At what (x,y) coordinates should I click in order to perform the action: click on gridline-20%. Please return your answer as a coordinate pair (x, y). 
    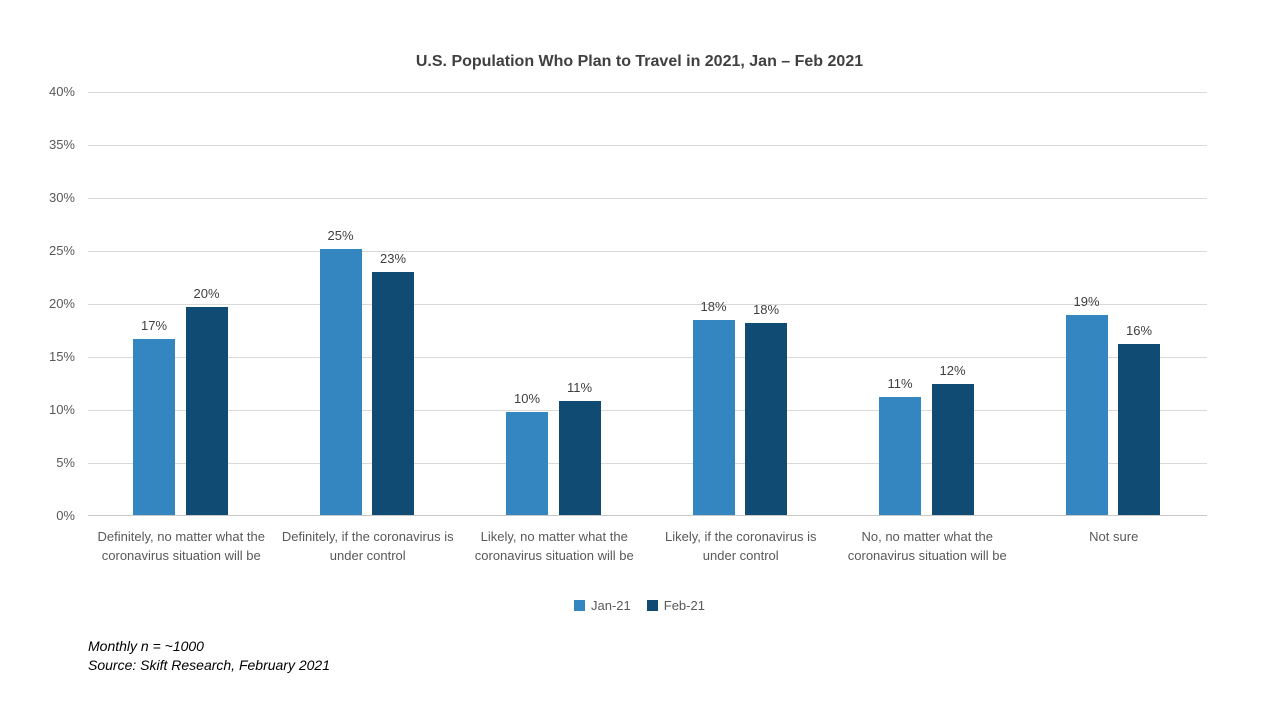
    Looking at the image, I should click on (647, 304).